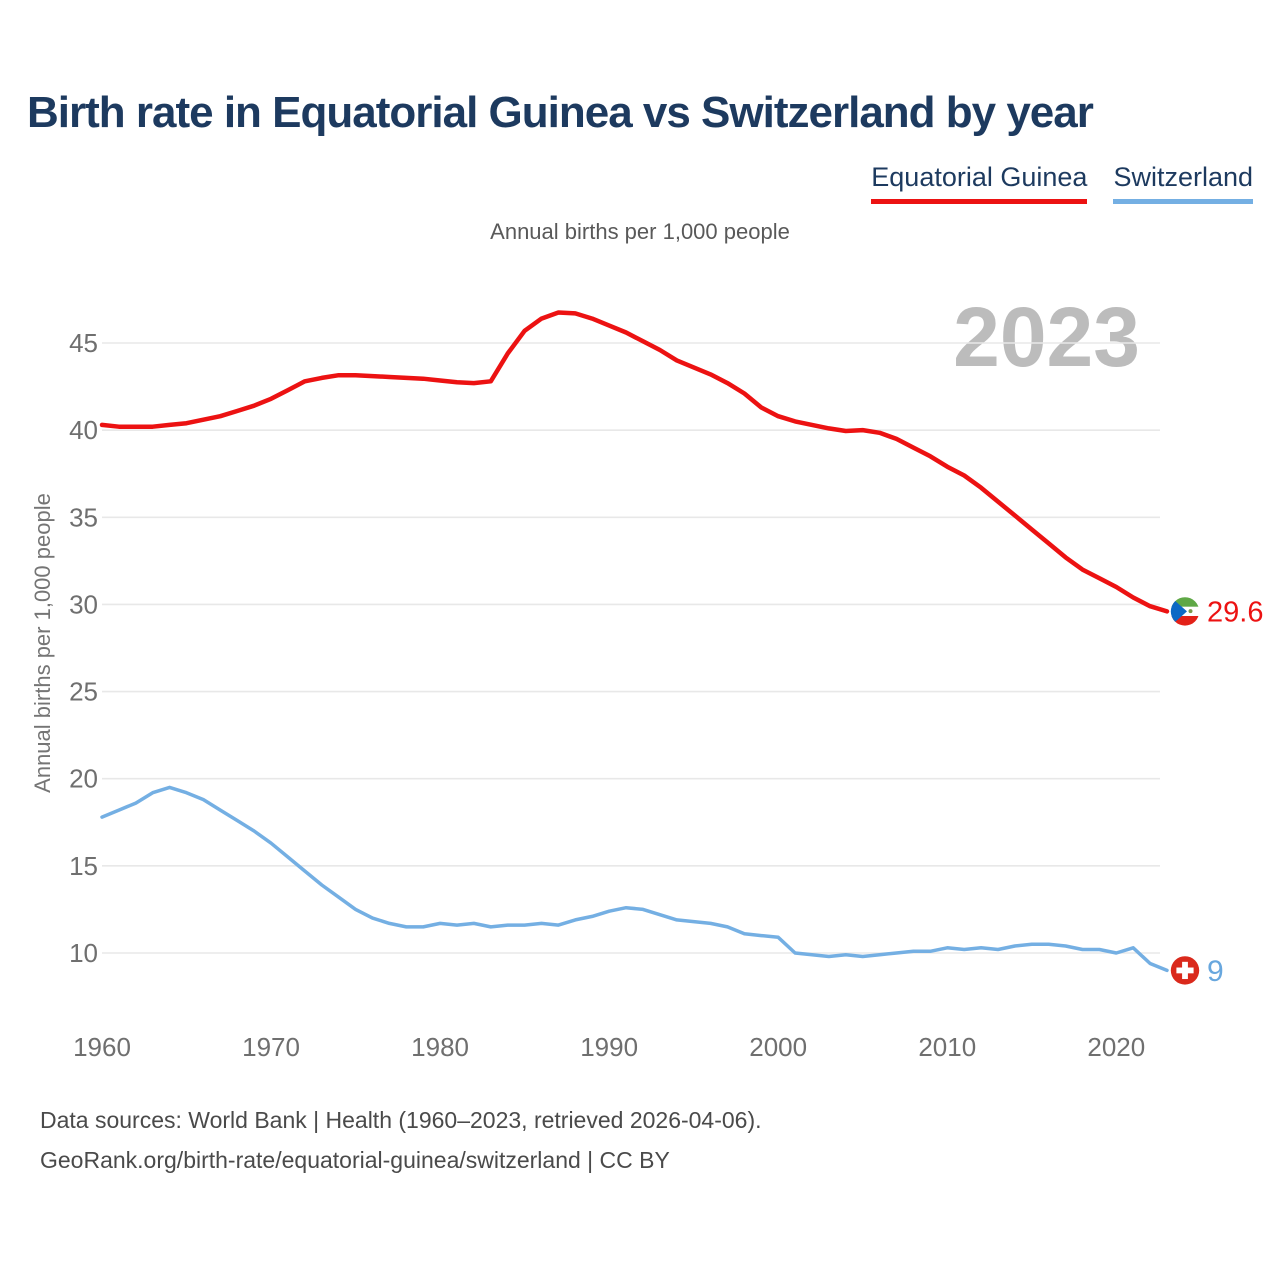 The image size is (1280, 1280). I want to click on y-tick-label: 45, so click(83, 343).